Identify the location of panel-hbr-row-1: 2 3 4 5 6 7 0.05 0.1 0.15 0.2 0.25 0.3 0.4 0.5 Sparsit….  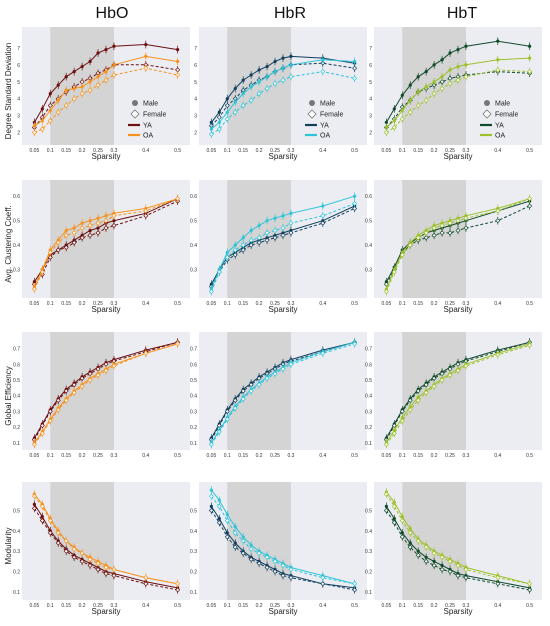
(280, 94).